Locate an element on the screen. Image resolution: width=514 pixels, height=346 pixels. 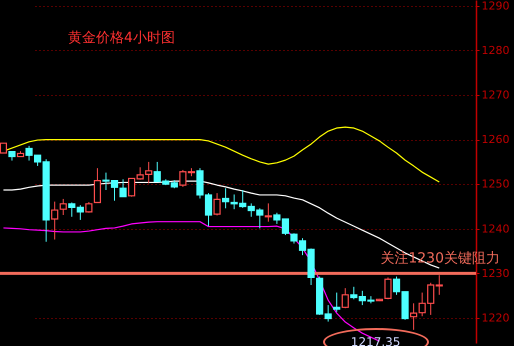
y-tick-label: 1260 is located at coordinates (496, 139).